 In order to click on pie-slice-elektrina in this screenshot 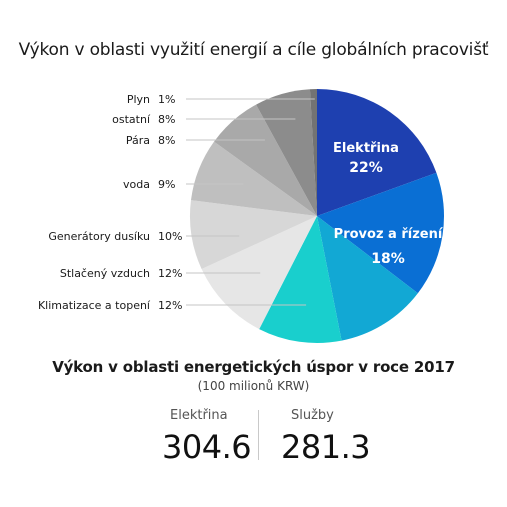, I will do `click(377, 152)`.